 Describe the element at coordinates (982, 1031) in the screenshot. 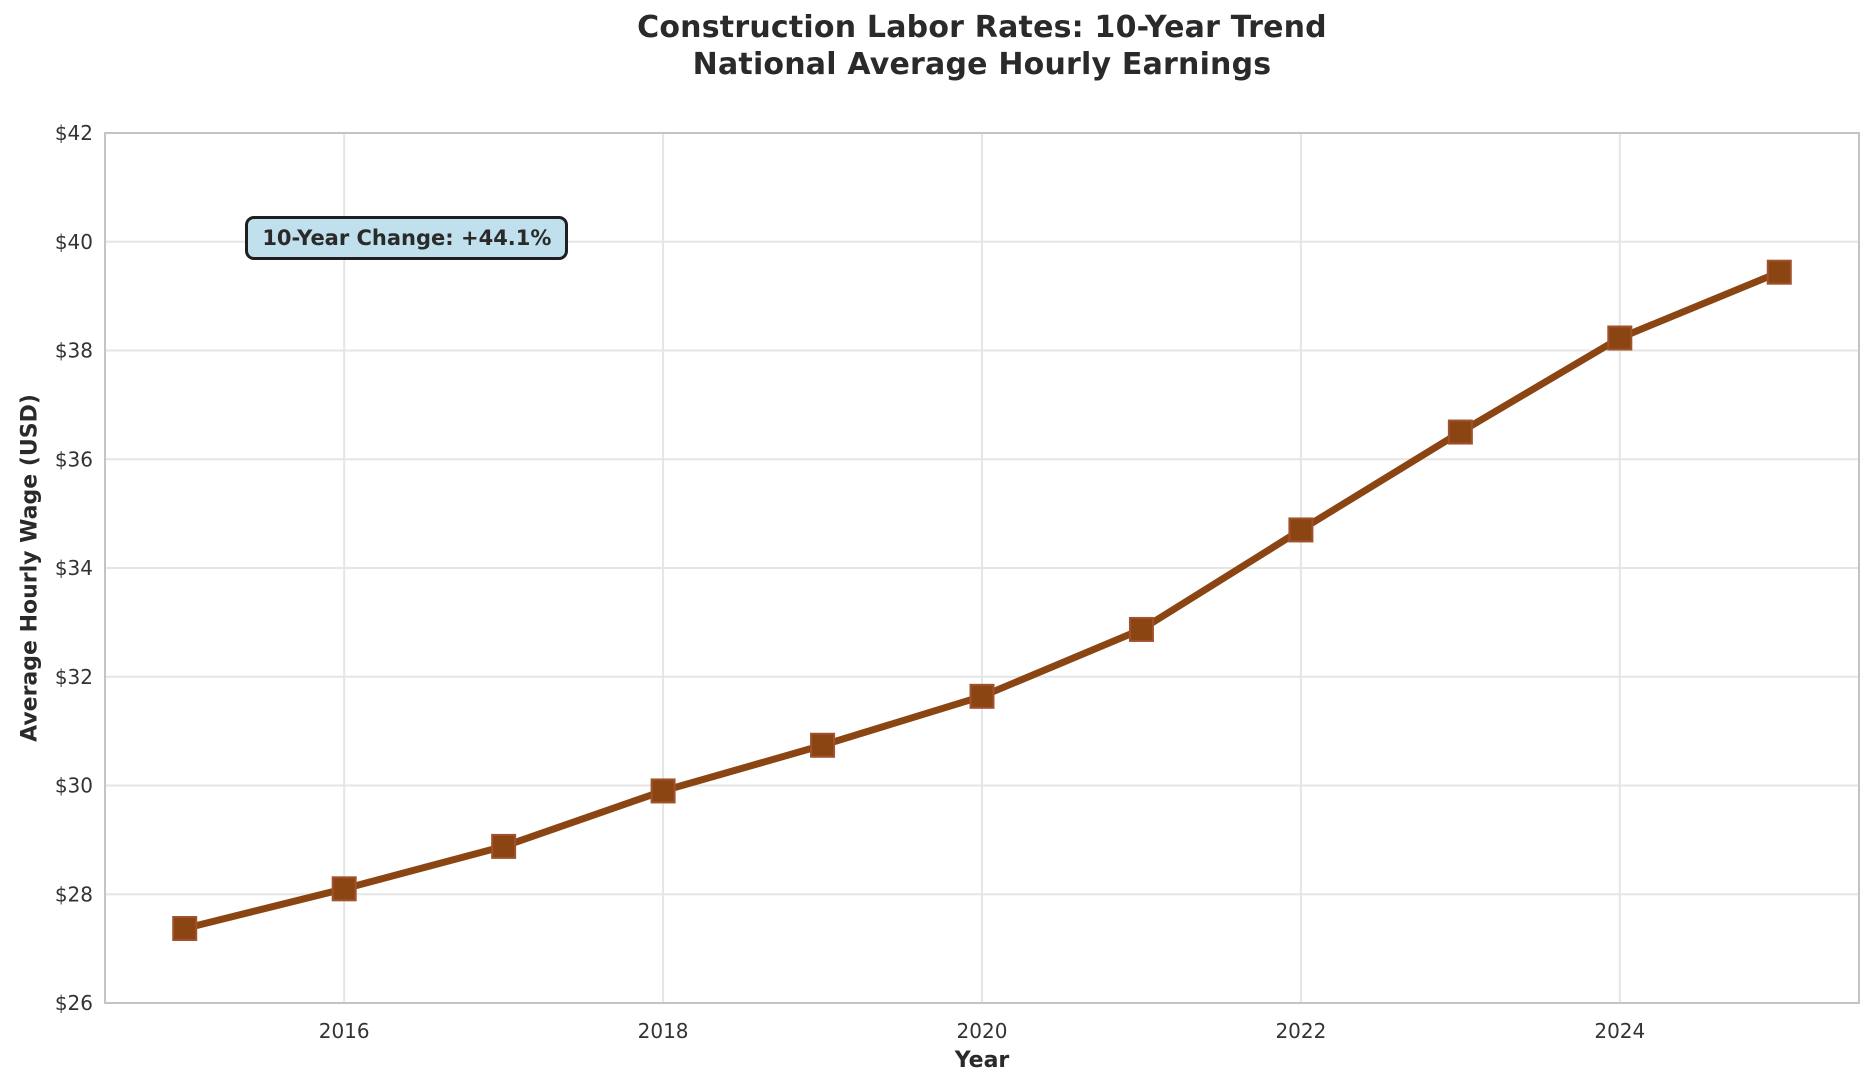

I see `x-tick-label: 2020` at that location.